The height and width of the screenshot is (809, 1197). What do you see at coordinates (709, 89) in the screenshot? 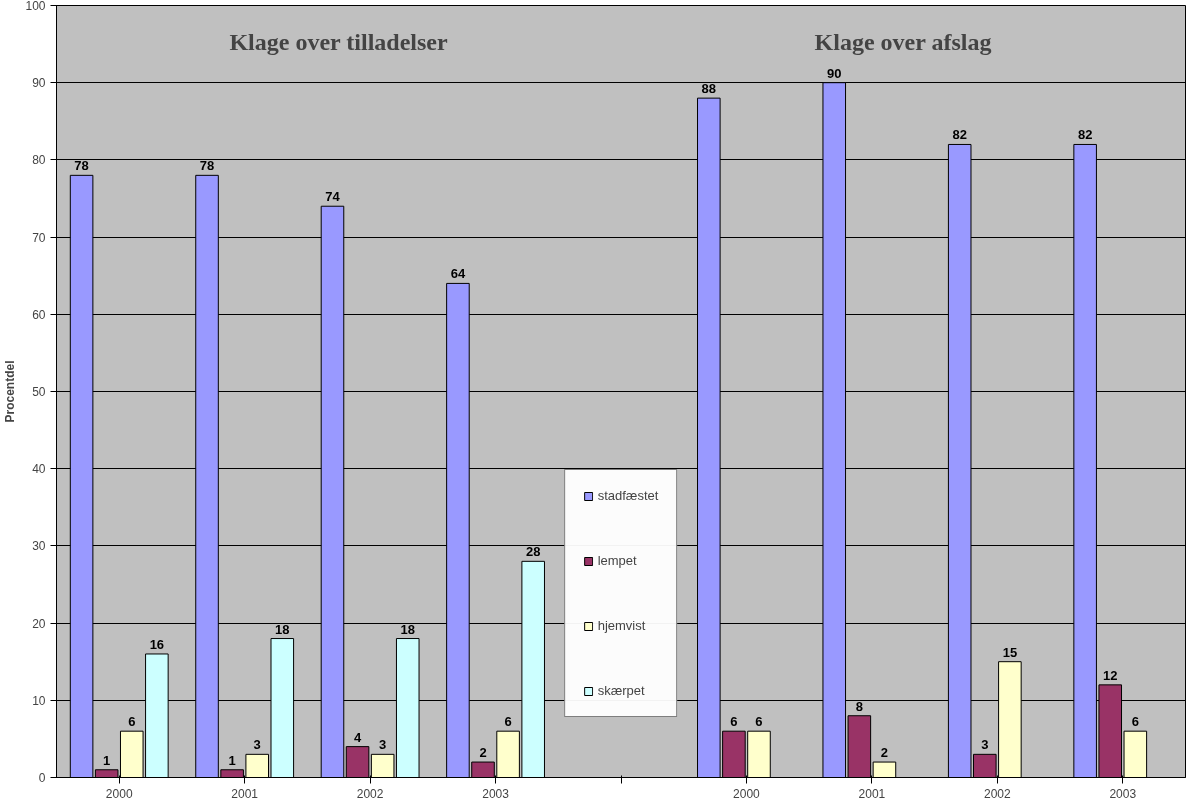
I see `data-label: 88` at bounding box center [709, 89].